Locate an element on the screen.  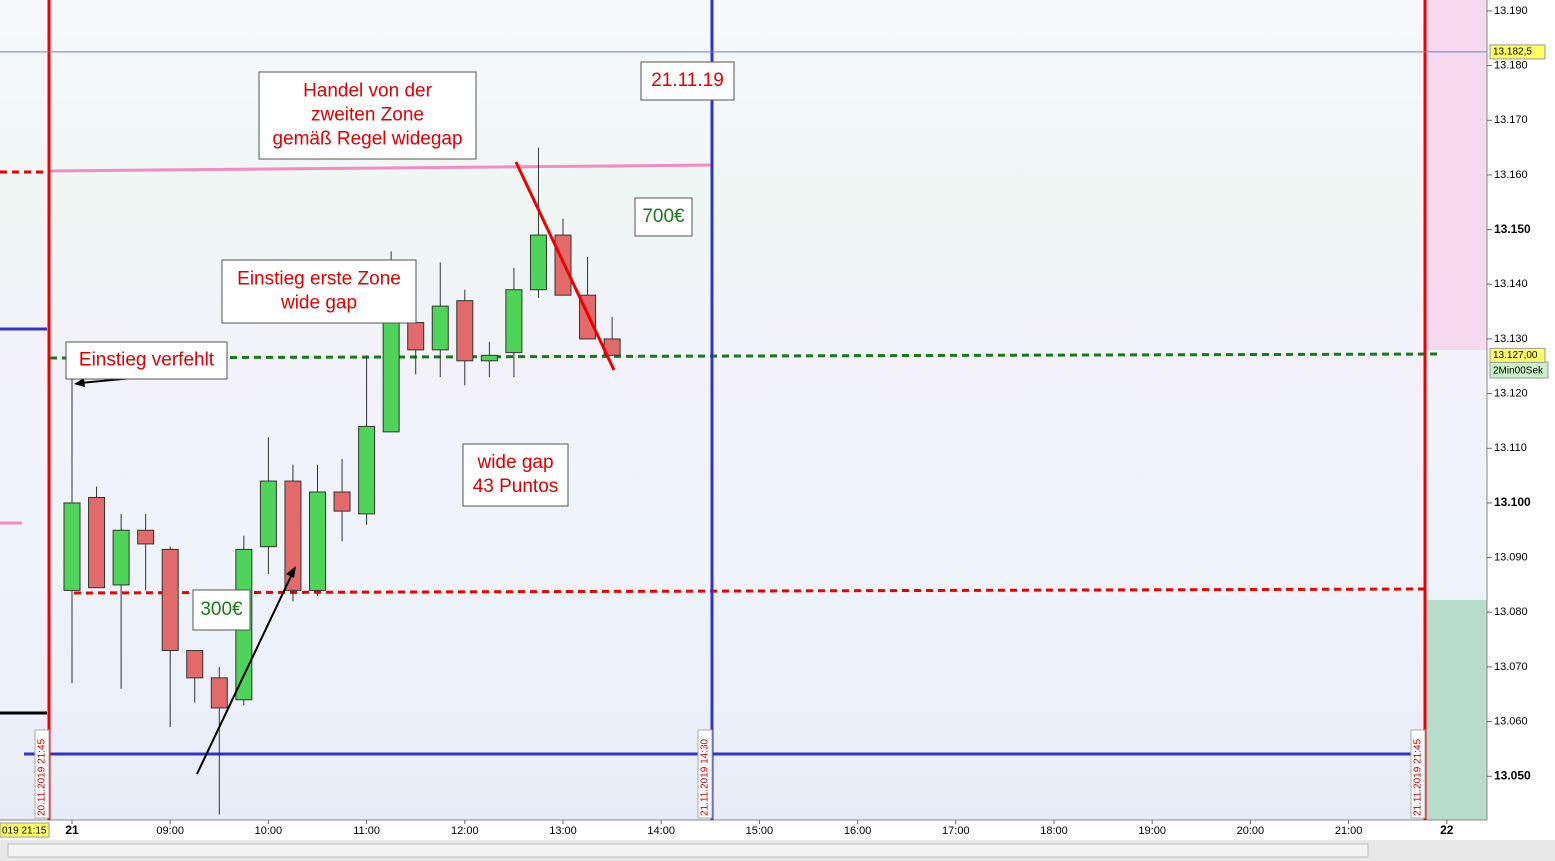
y-axis-area is located at coordinates (1521, 410).